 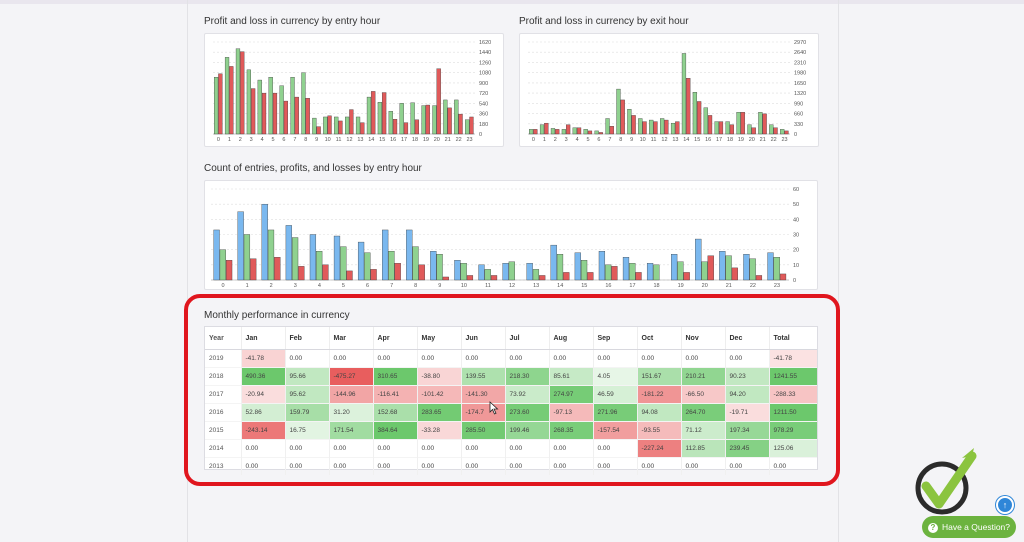 What do you see at coordinates (746, 412) in the screenshot?
I see `value-cell: -19.71` at bounding box center [746, 412].